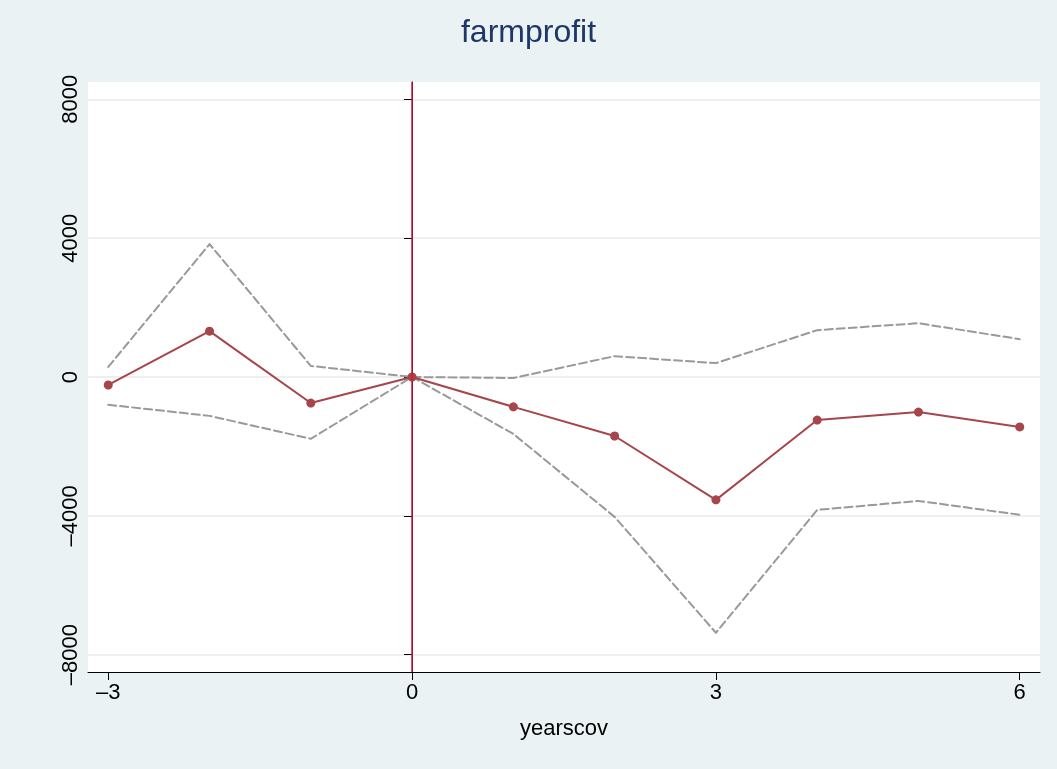 Image resolution: width=1057 pixels, height=769 pixels. What do you see at coordinates (716, 691) in the screenshot?
I see `x-tick-label: 3` at bounding box center [716, 691].